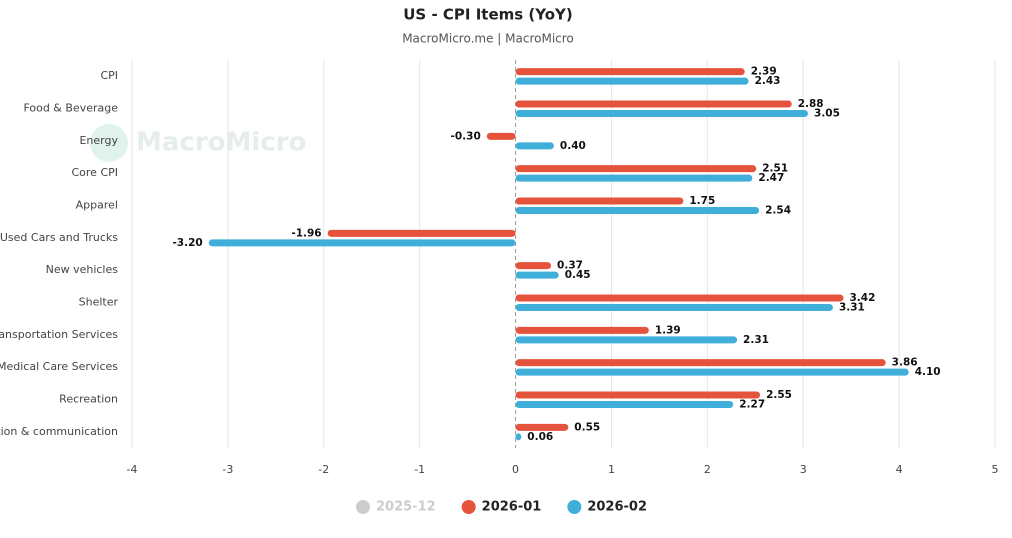 The height and width of the screenshot is (538, 1012). I want to click on legend-label: 2025-12, so click(406, 507).